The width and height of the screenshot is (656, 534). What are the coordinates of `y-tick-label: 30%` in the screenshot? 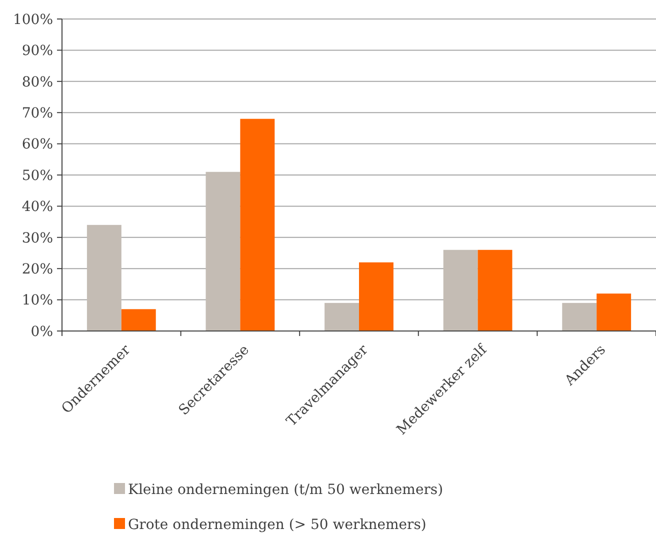 It's located at (37, 238).